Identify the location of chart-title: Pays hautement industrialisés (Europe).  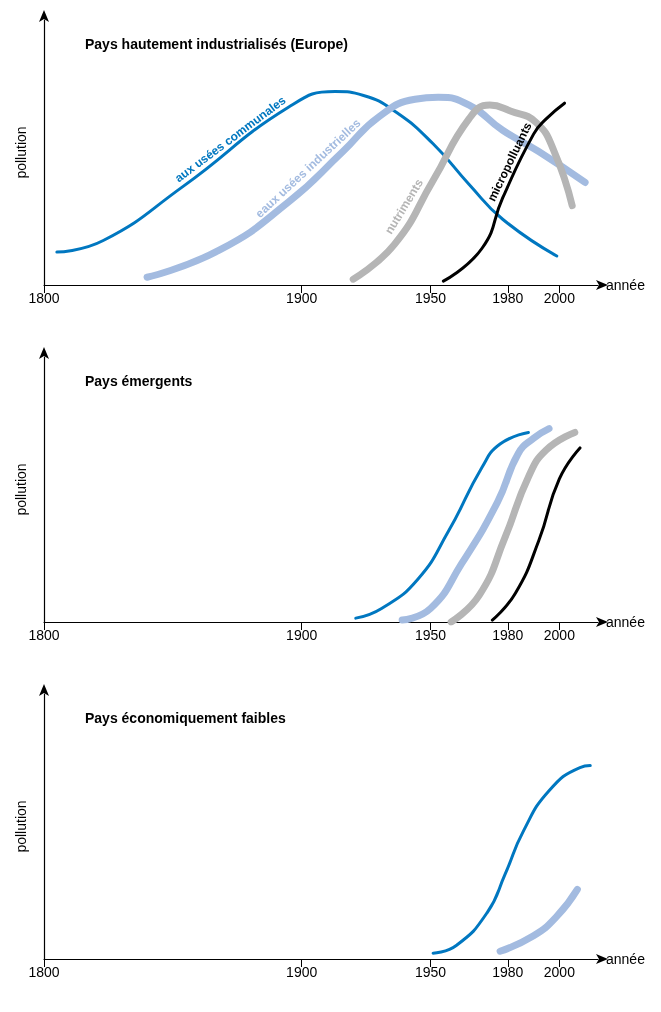
(216, 44).